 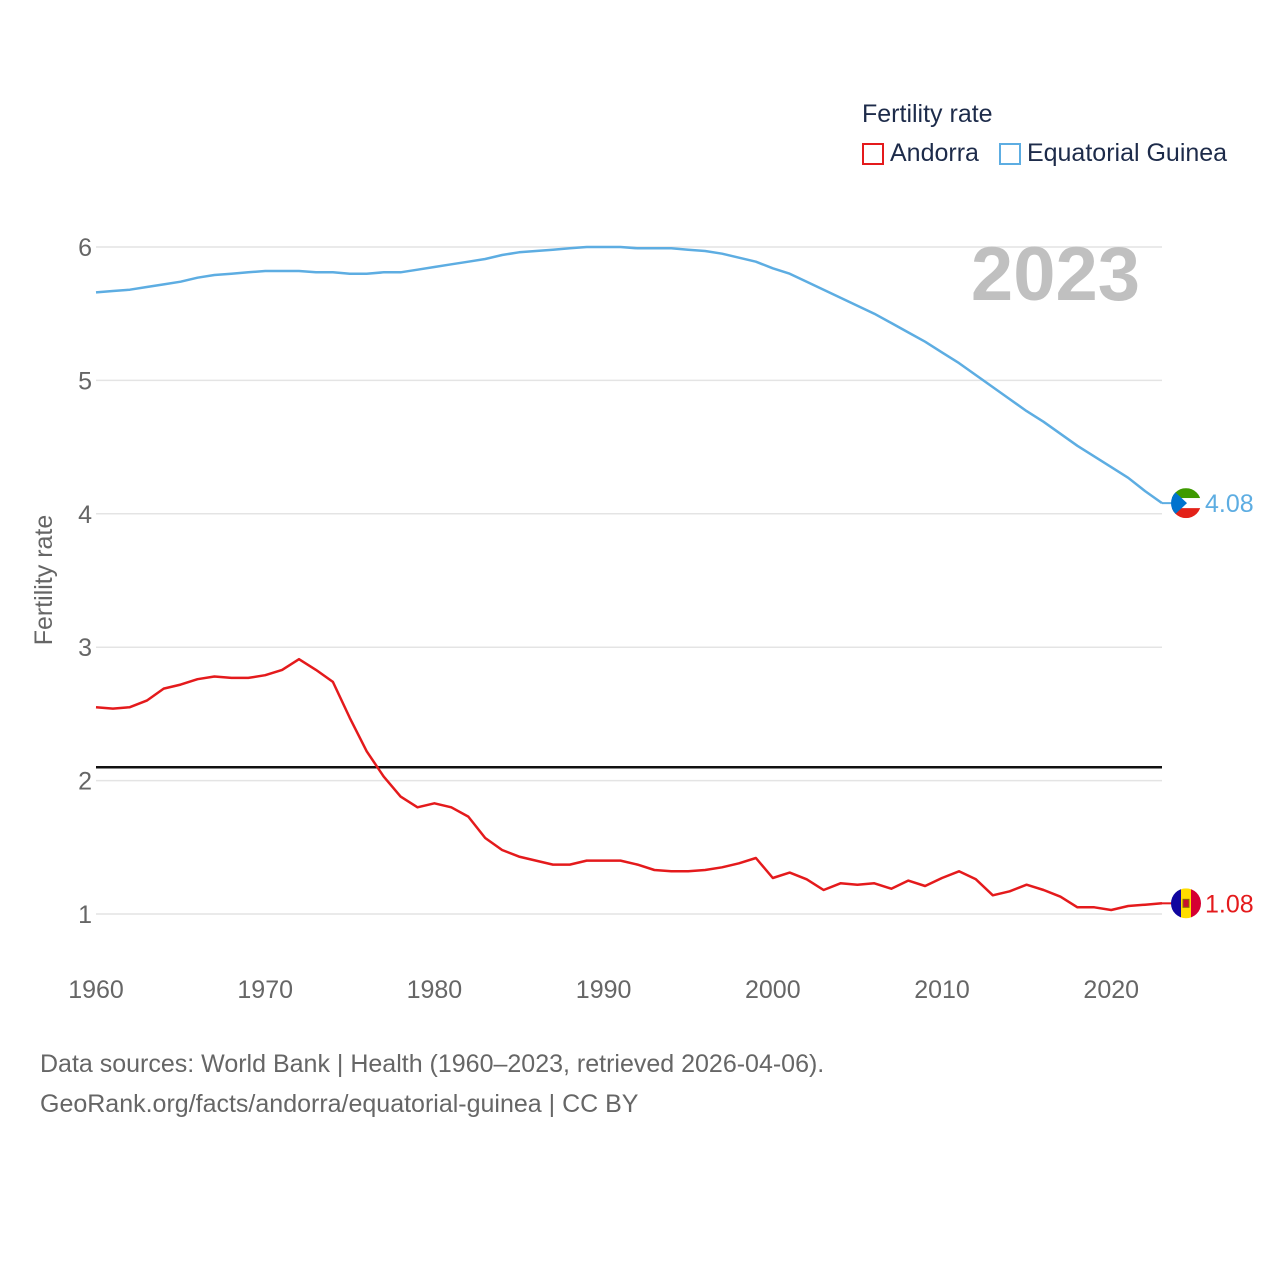 I want to click on legend-row: Andorra Equatorial Guinea, so click(x=1054, y=153).